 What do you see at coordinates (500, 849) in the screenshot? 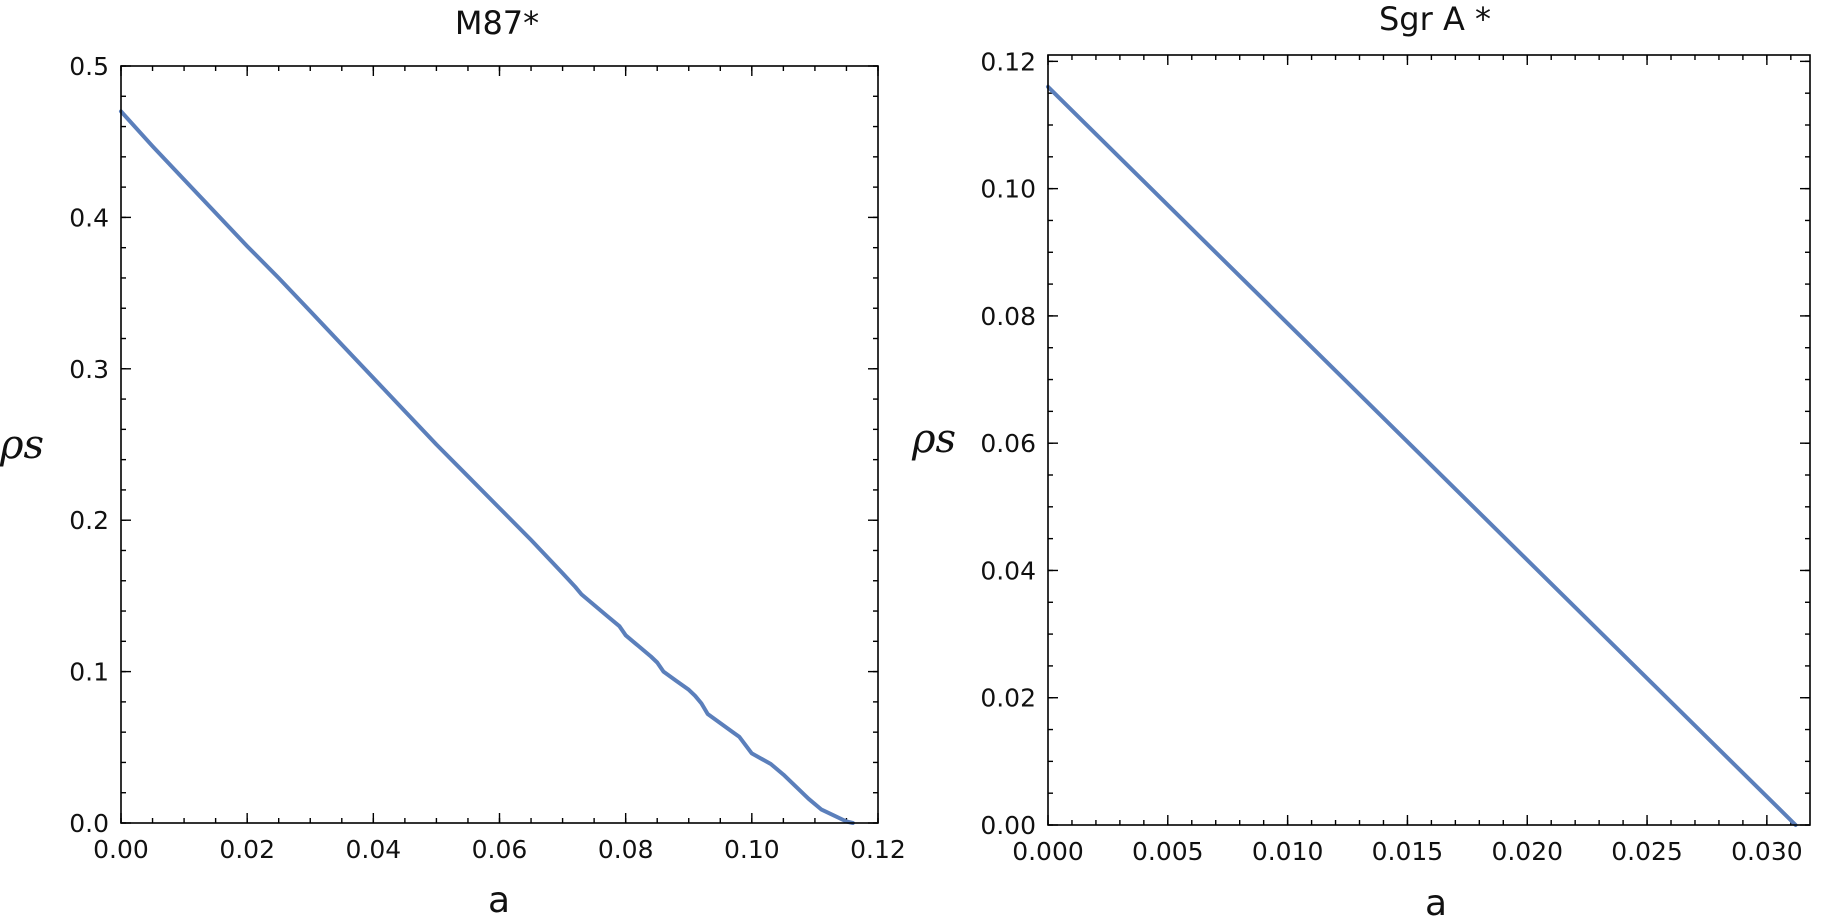
I see `x-tick-label: 0.06` at bounding box center [500, 849].